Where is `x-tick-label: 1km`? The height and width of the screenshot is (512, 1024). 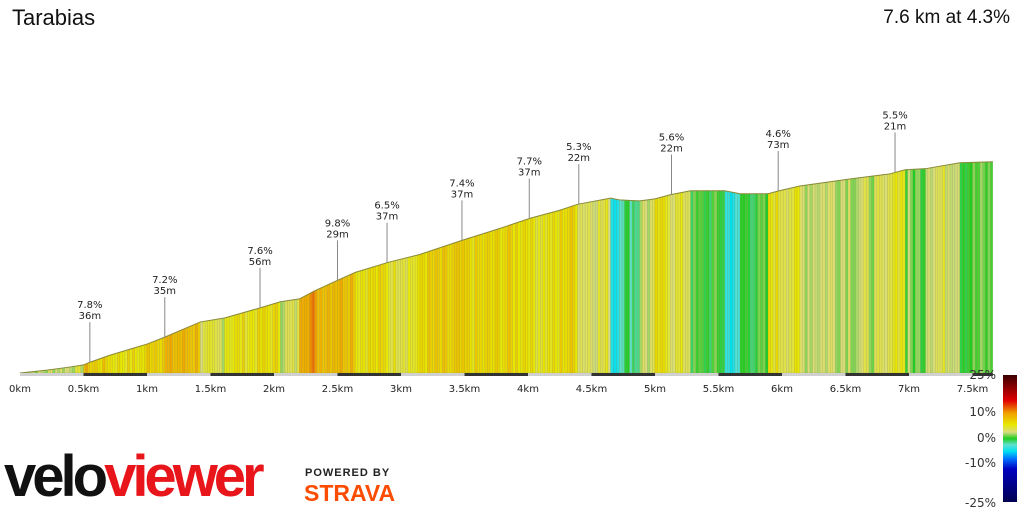
x-tick-label: 1km is located at coordinates (147, 389).